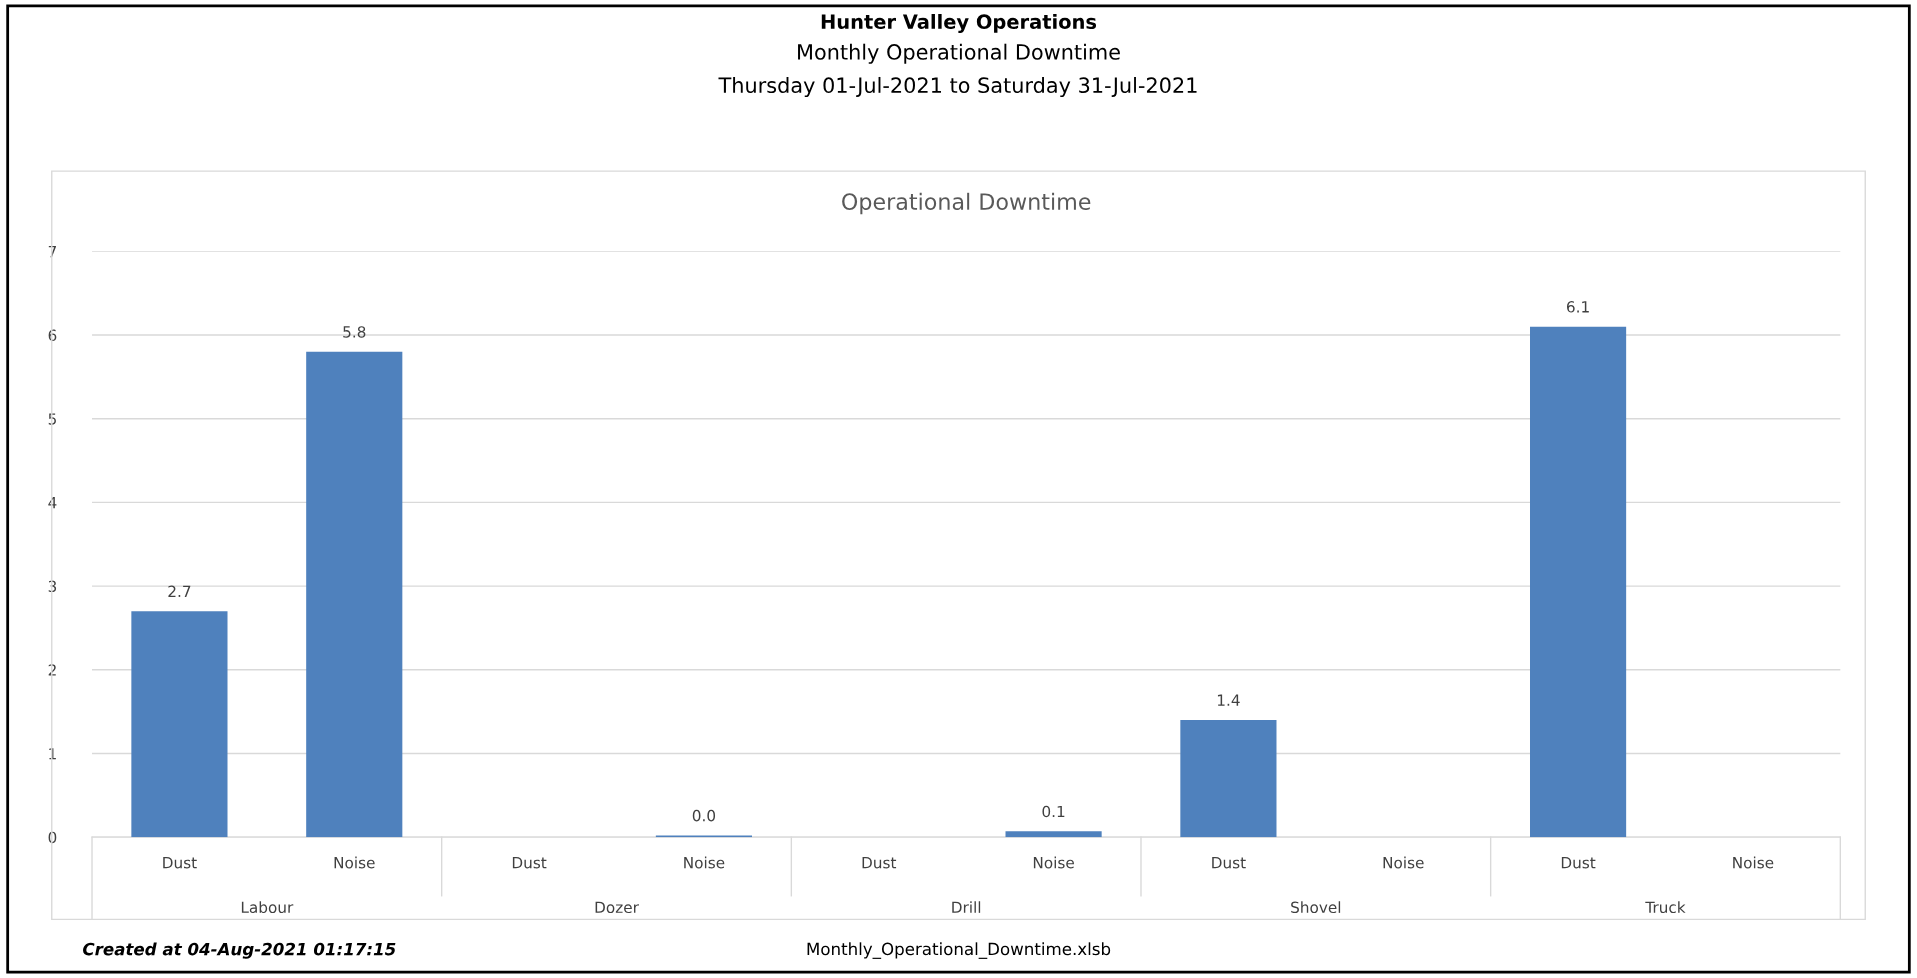  What do you see at coordinates (52, 252) in the screenshot?
I see `y-tick-label: 7` at bounding box center [52, 252].